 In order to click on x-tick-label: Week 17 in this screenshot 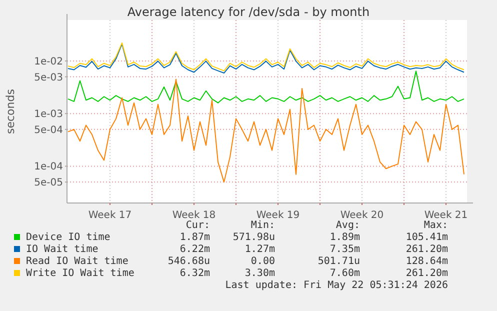, I will do `click(110, 215)`.